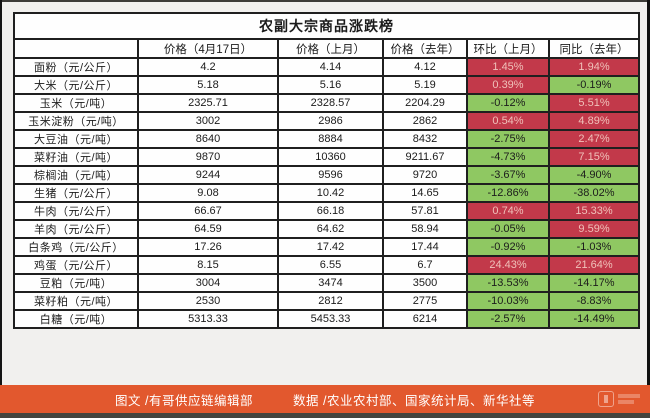 The height and width of the screenshot is (418, 650). Describe the element at coordinates (425, 229) in the screenshot. I see `price-lastyear-cell: 58.94` at that location.